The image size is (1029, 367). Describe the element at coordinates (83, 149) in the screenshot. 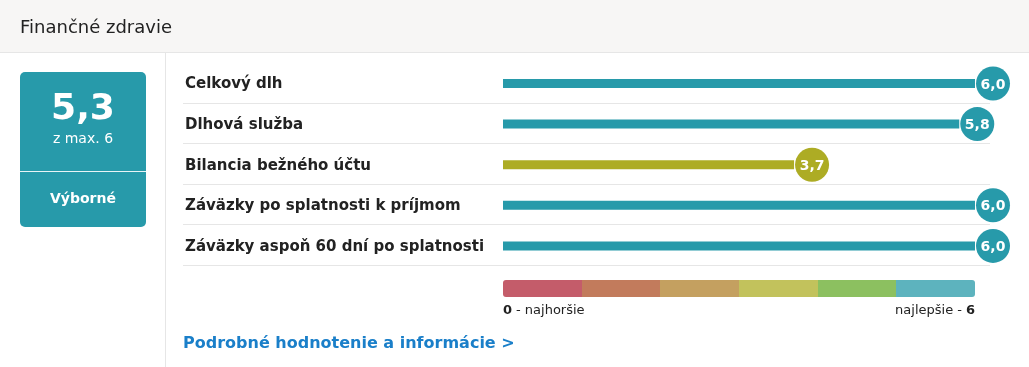

I see `score-card: 5,3 z max. 6 Výborné` at that location.